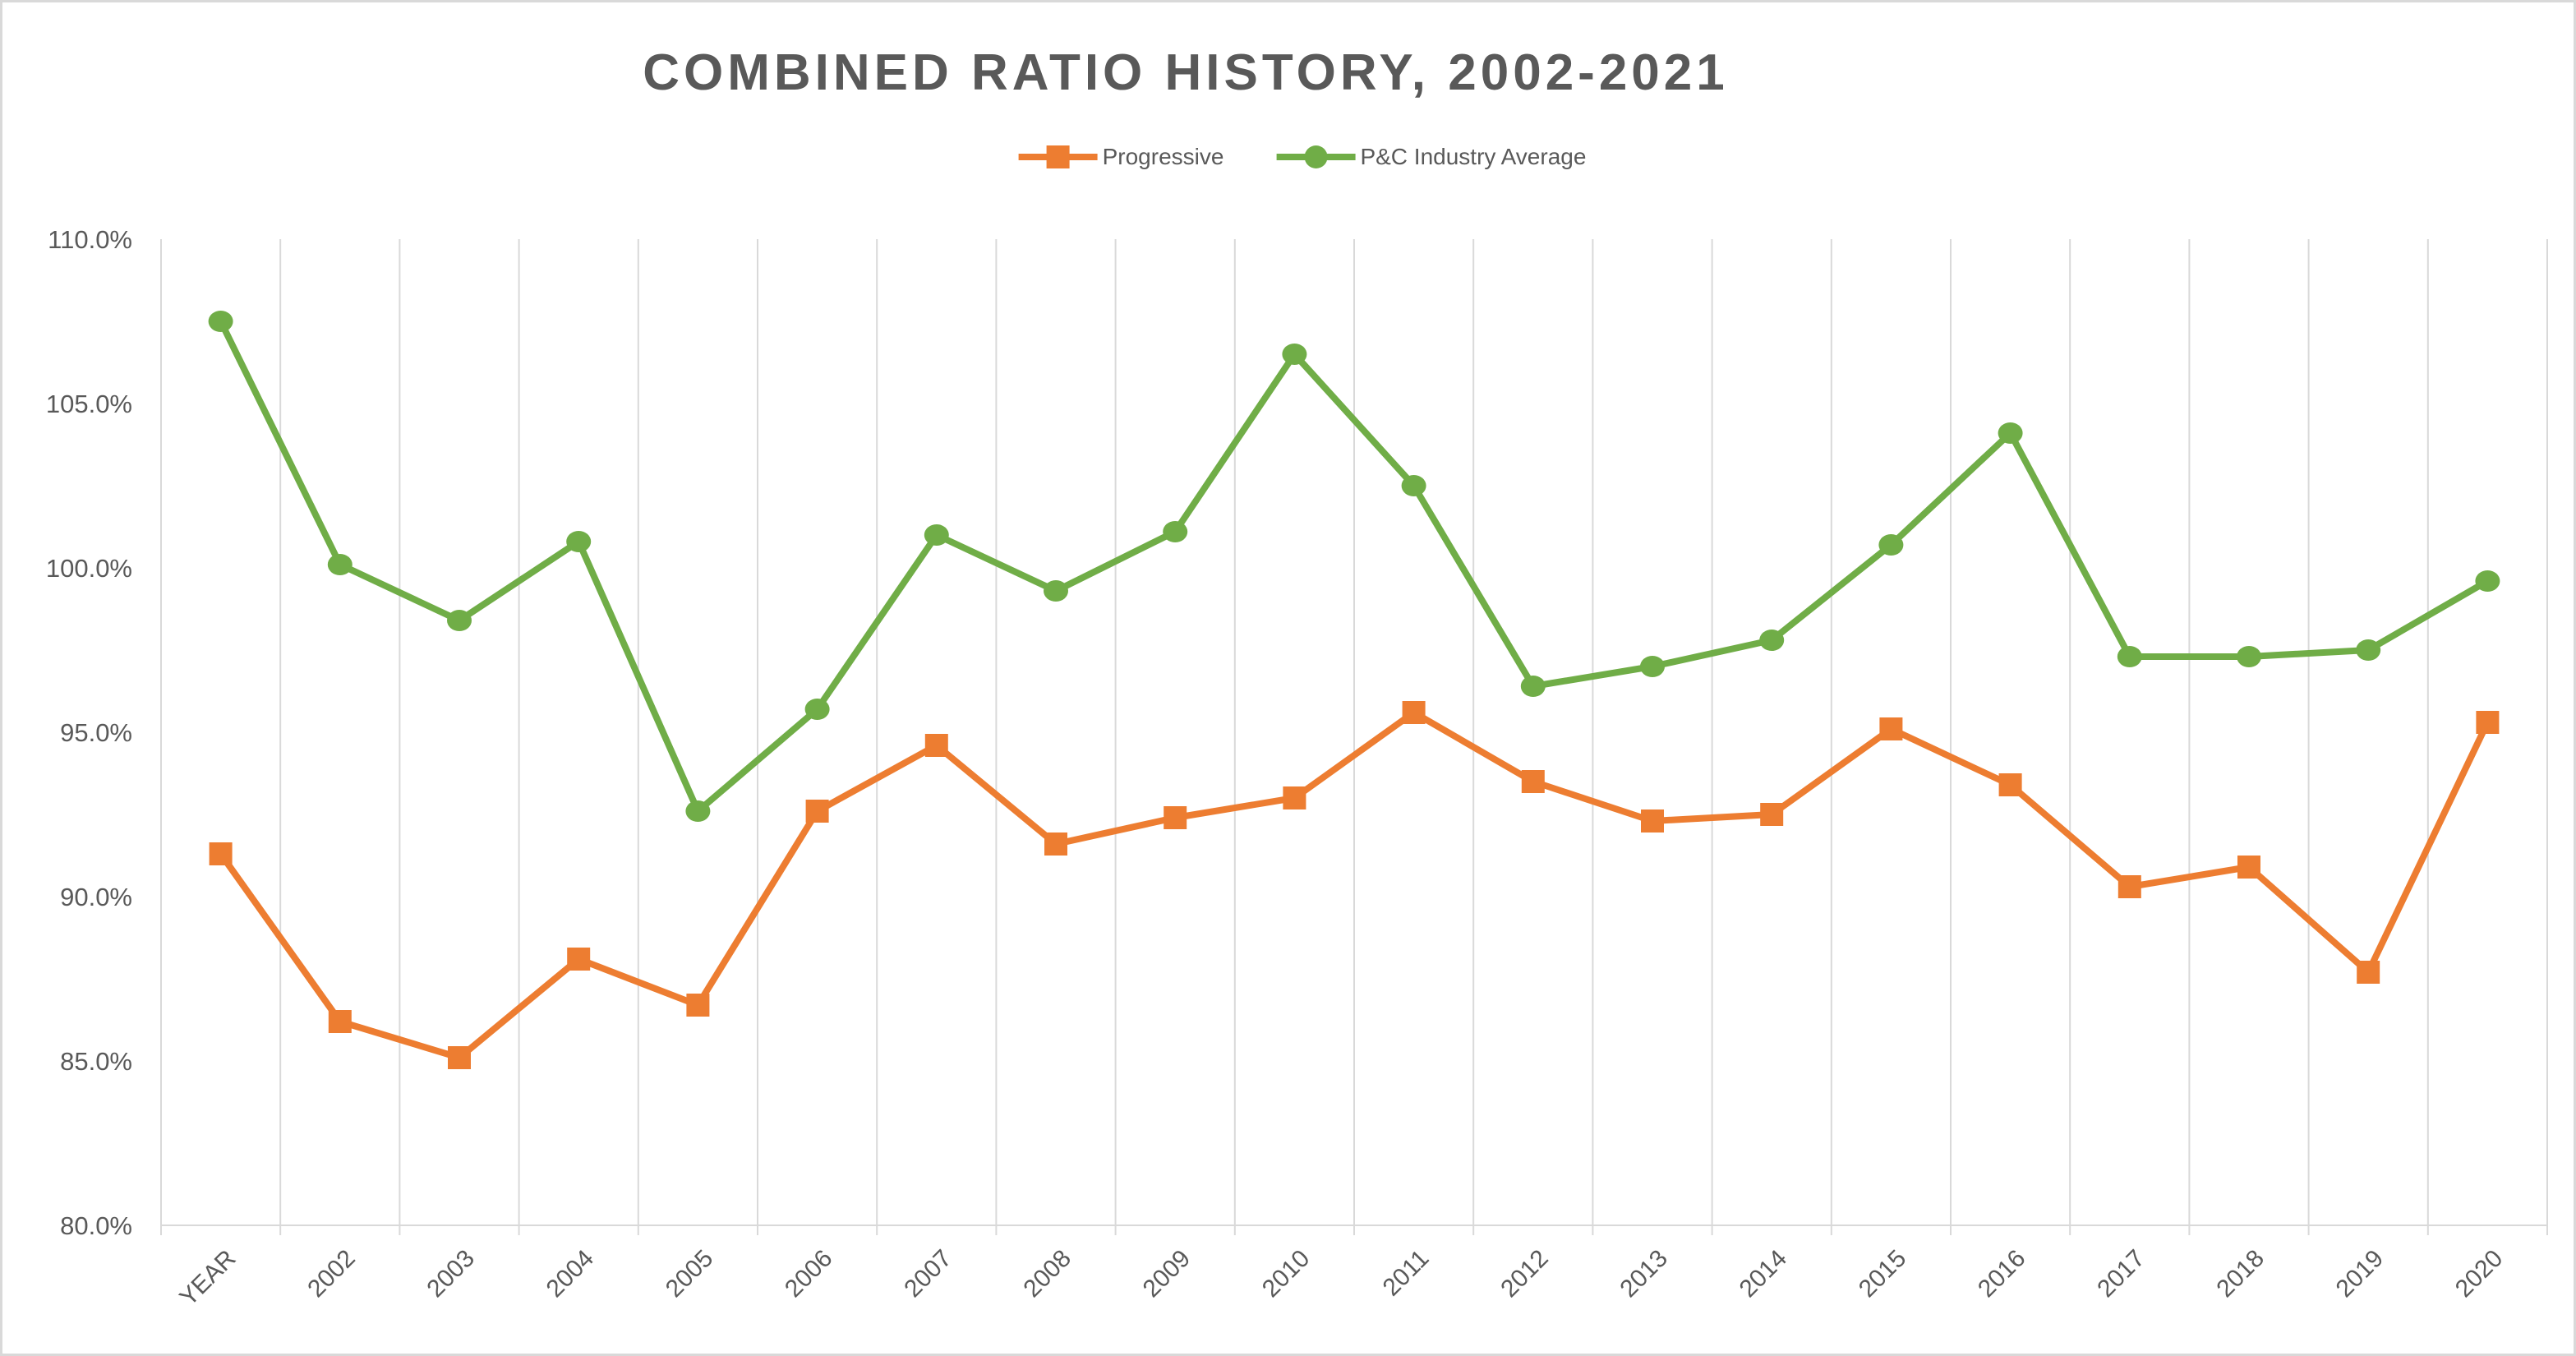  Describe the element at coordinates (331, 1274) in the screenshot. I see `x-axis-label: 2002` at that location.